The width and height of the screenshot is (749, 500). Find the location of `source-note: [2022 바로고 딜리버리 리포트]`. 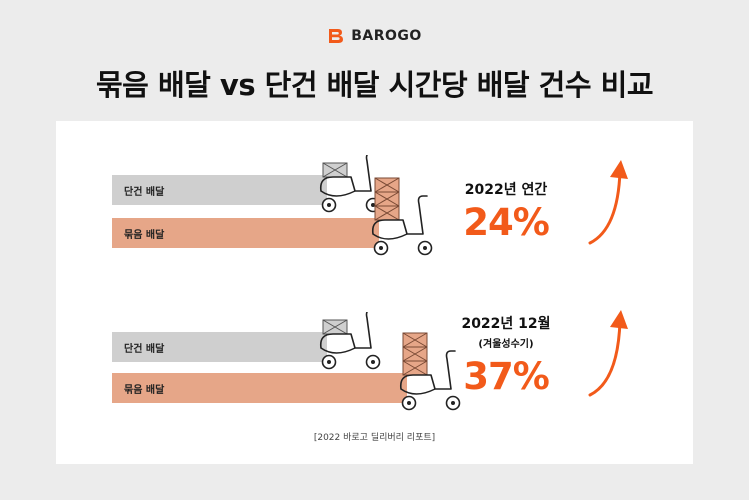

source-note: [2022 바로고 딜리버리 리포트] is located at coordinates (374, 438).